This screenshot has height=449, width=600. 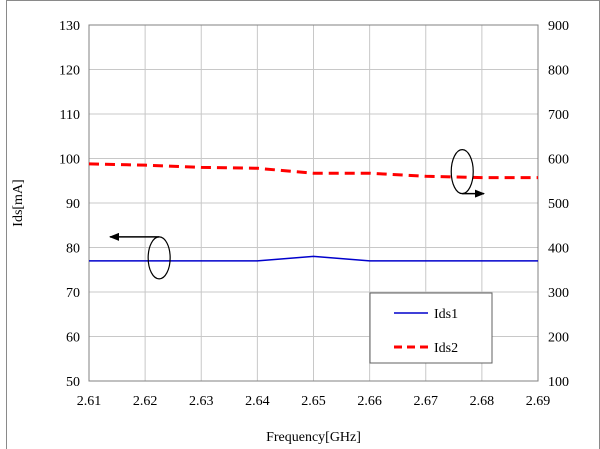 What do you see at coordinates (558, 249) in the screenshot?
I see `y2-tick-label: 400` at bounding box center [558, 249].